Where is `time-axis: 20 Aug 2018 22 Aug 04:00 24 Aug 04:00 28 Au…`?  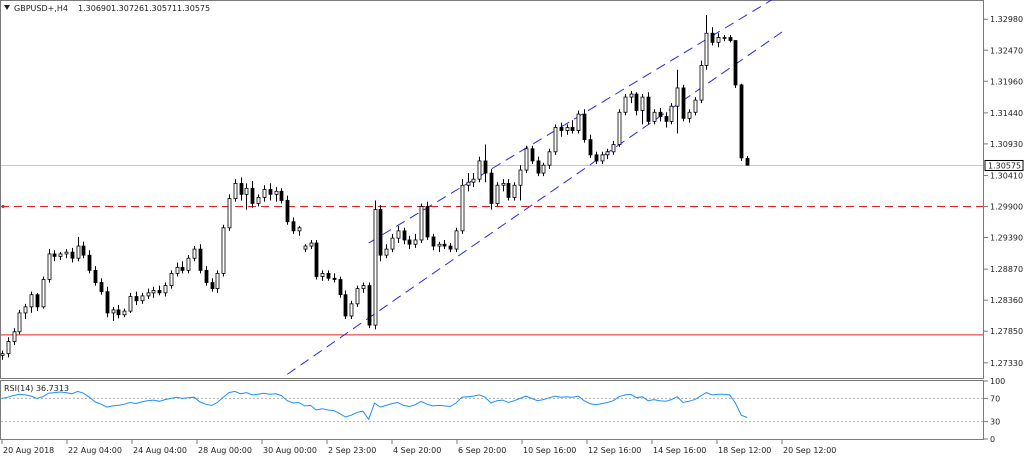
time-axis: 20 Aug 2018 22 Aug 04:00 24 Aug 04:00 28 Au… is located at coordinates (418, 447).